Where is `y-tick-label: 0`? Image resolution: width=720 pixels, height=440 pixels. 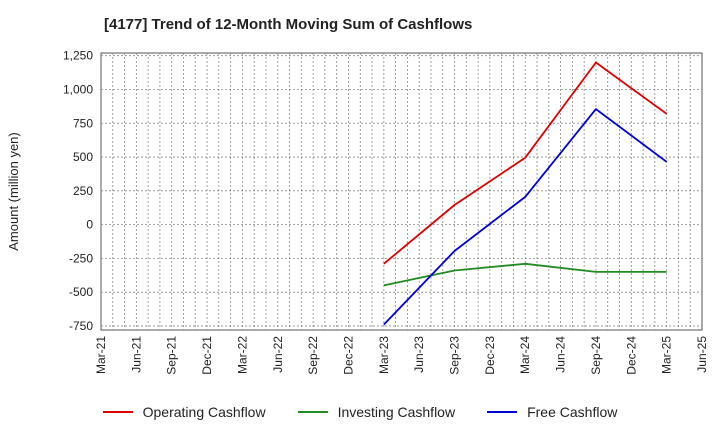 y-tick-label: 0 is located at coordinates (89, 225).